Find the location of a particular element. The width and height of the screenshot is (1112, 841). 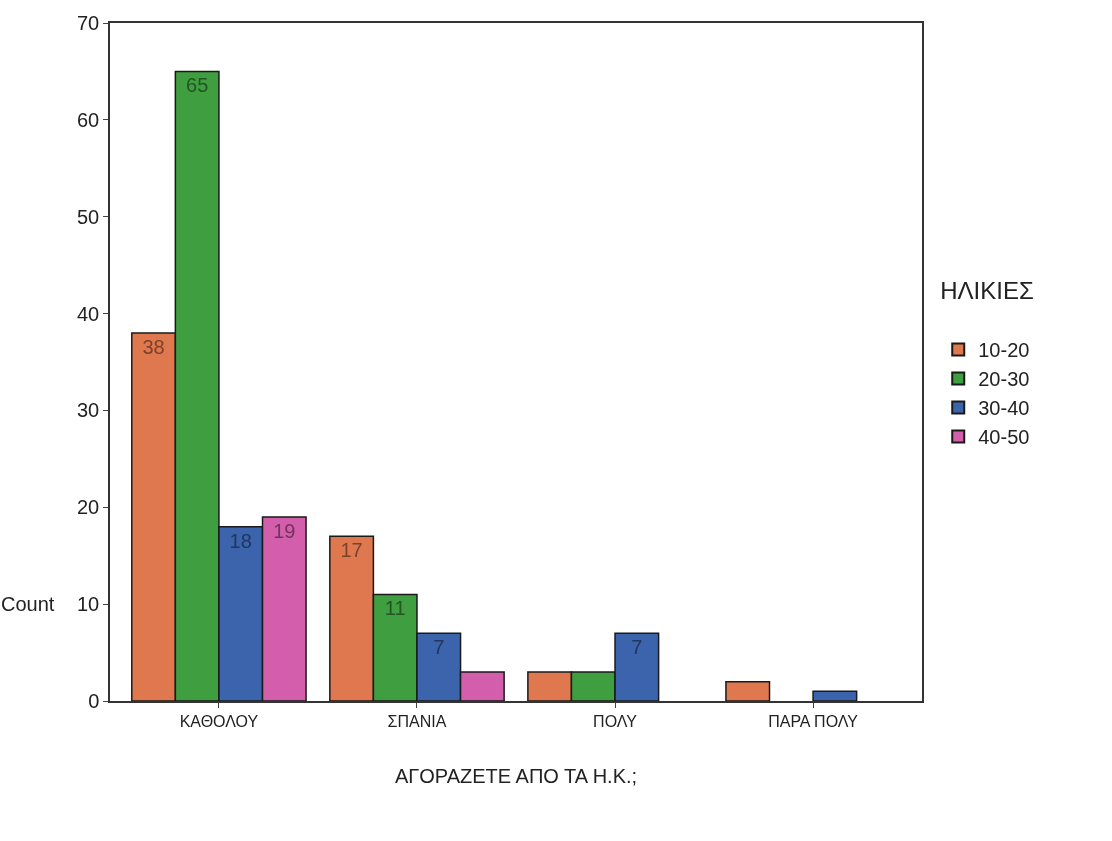

x-tick-label: ΚΑΘΟΛΟΥ is located at coordinates (219, 721).